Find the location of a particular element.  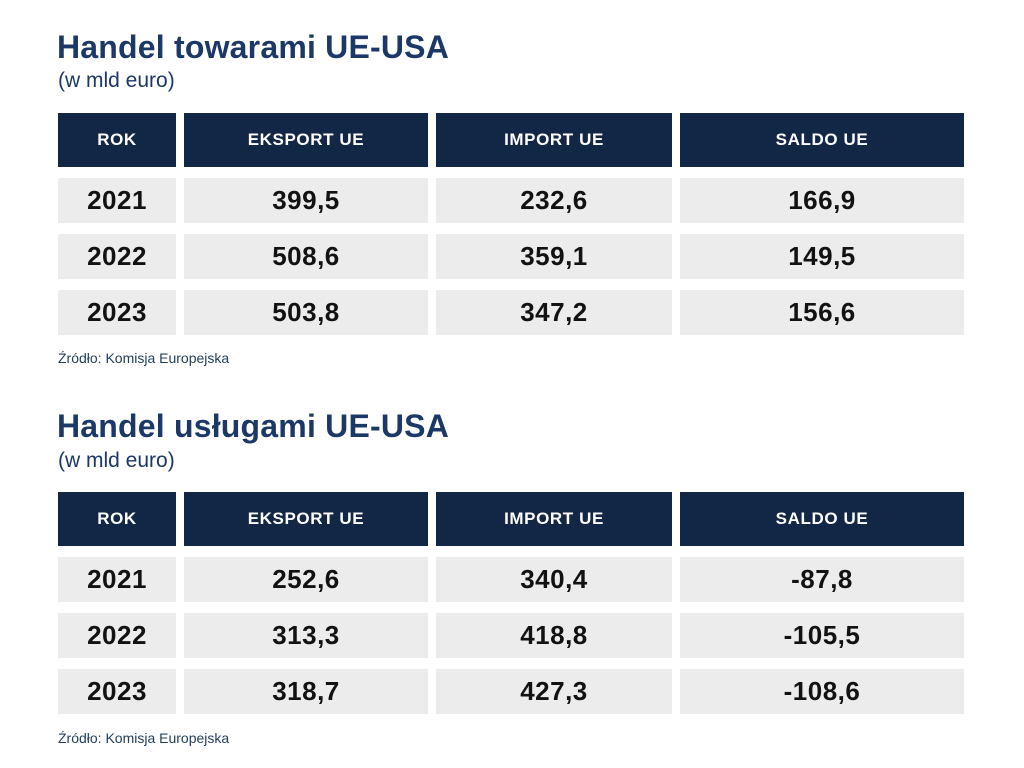

page-title: Handel usługami UE-USA is located at coordinates (253, 426).